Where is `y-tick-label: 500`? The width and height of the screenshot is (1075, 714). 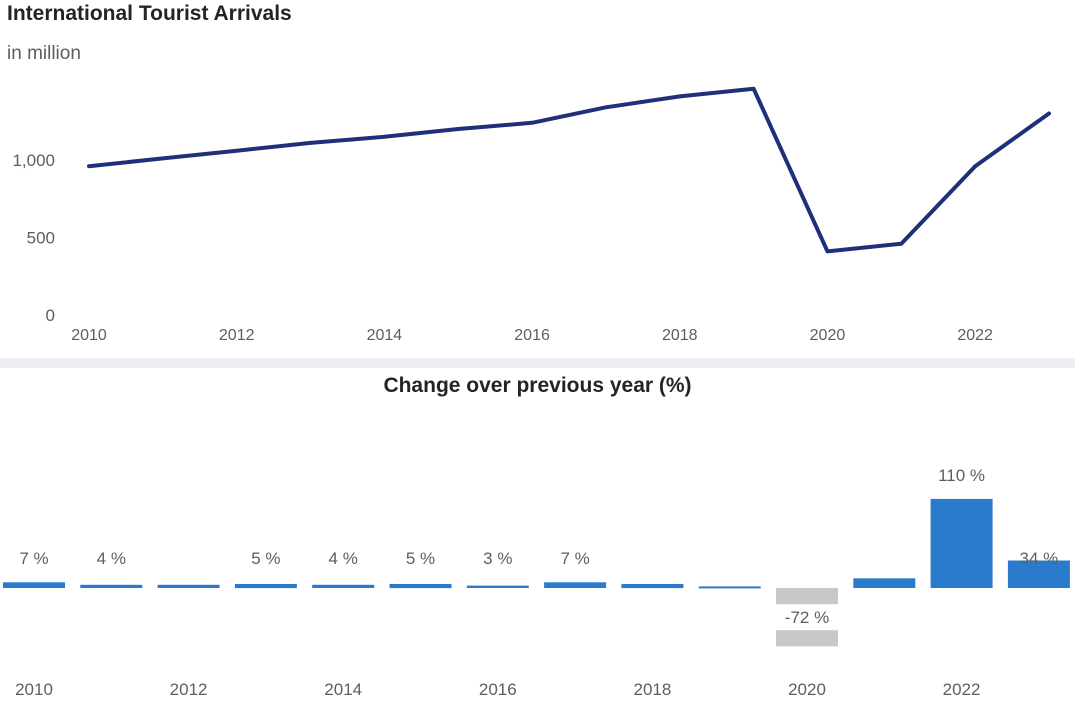 y-tick-label: 500 is located at coordinates (41, 238).